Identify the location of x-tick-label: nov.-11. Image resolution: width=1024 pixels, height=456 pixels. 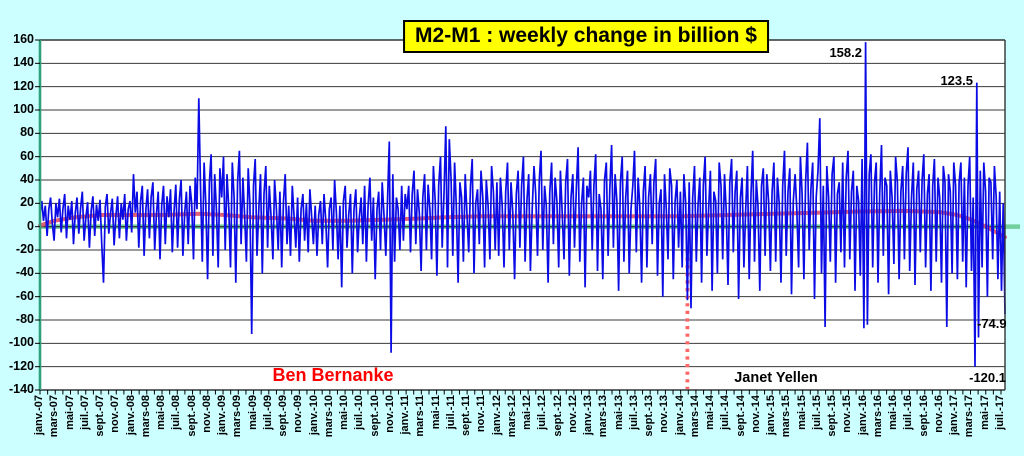
(481, 414).